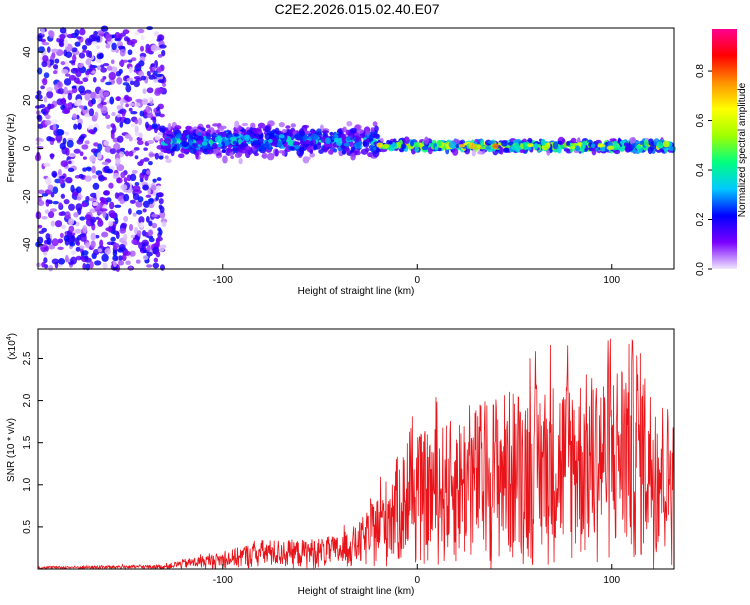 The height and width of the screenshot is (605, 750). Describe the element at coordinates (742, 149) in the screenshot. I see `colorbar-label: Normalized spectral amplitude` at that location.